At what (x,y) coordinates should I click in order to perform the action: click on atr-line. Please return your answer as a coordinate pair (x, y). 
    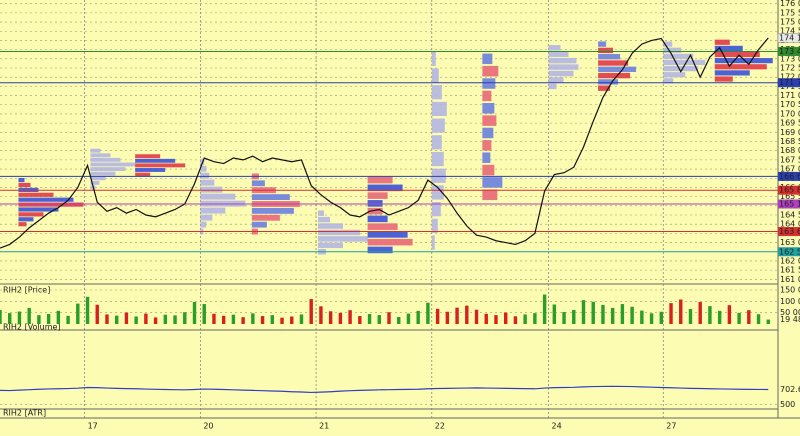
    Looking at the image, I should click on (384, 389).